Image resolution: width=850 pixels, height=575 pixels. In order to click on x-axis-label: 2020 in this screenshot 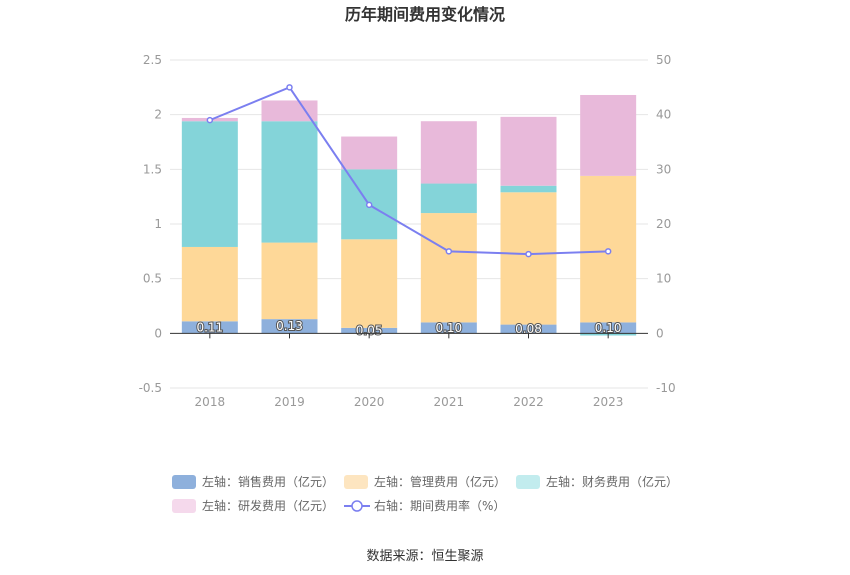, I will do `click(369, 402)`.